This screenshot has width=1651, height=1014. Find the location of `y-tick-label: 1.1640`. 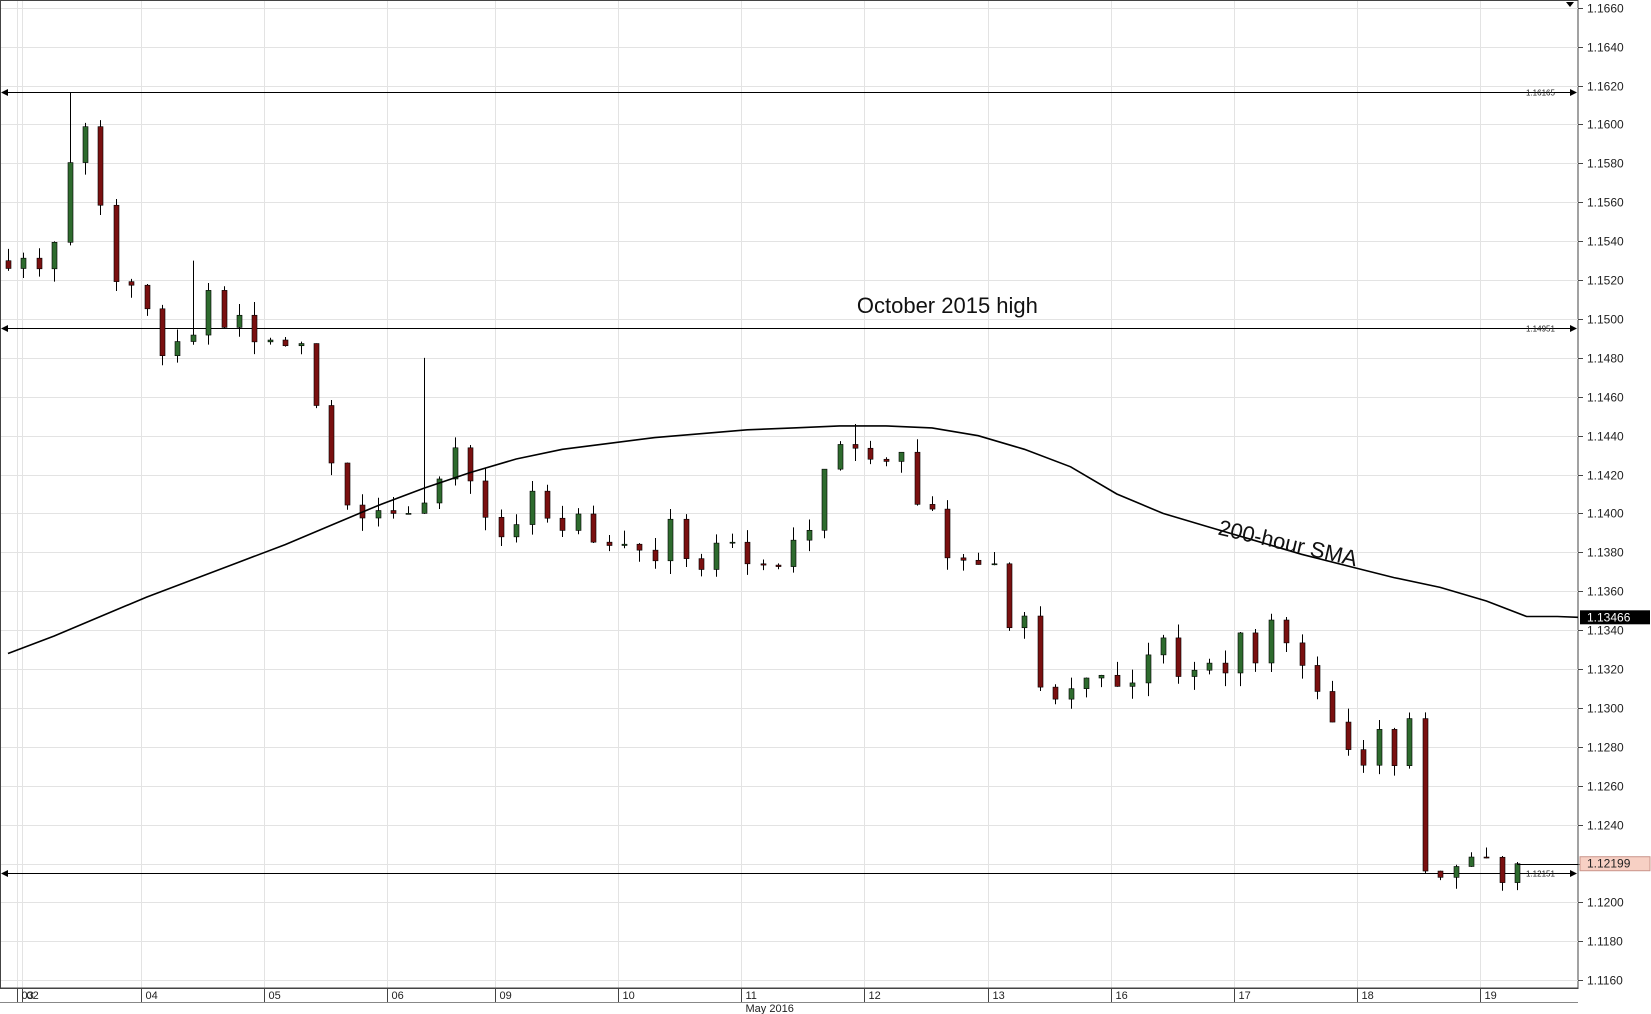

y-tick-label: 1.1640 is located at coordinates (1605, 48).